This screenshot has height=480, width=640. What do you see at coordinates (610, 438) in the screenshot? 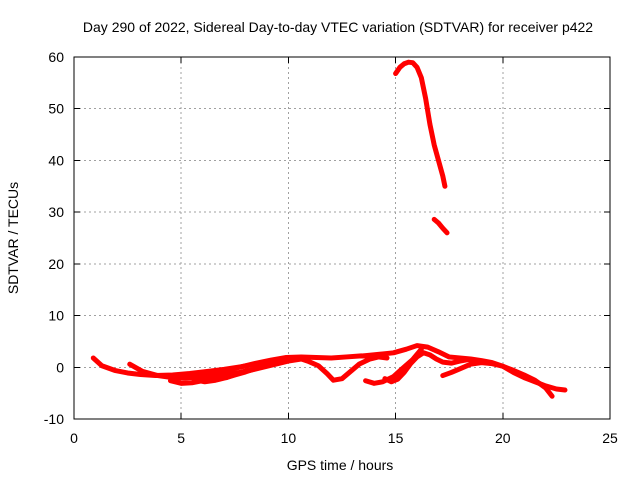
I see `x-tick-label: 25` at bounding box center [610, 438].